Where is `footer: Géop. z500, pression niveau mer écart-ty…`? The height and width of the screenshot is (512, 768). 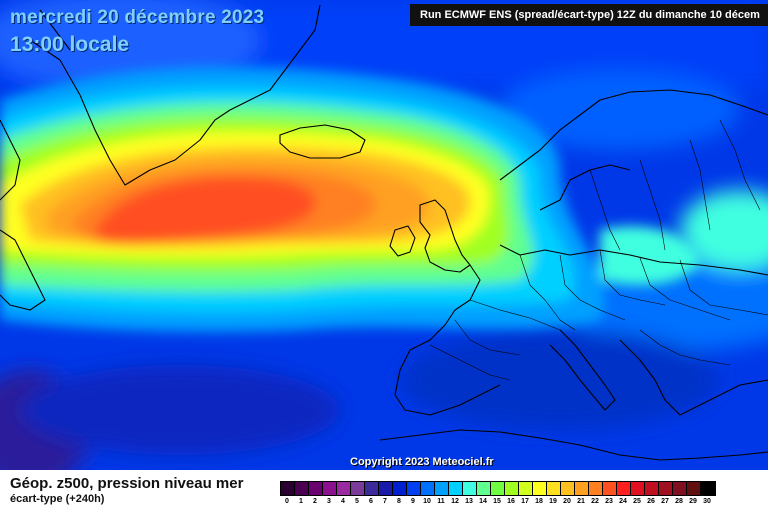 footer: Géop. z500, pression niveau mer écart-ty… is located at coordinates (384, 491).